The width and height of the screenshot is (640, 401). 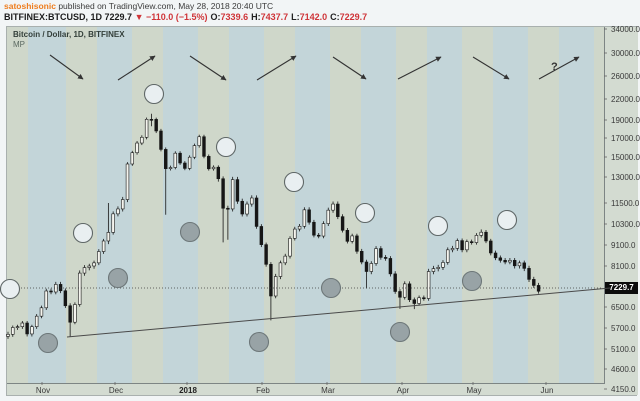 What do you see at coordinates (623, 245) in the screenshot?
I see `price-axis-label: 9100.0` at bounding box center [623, 245].